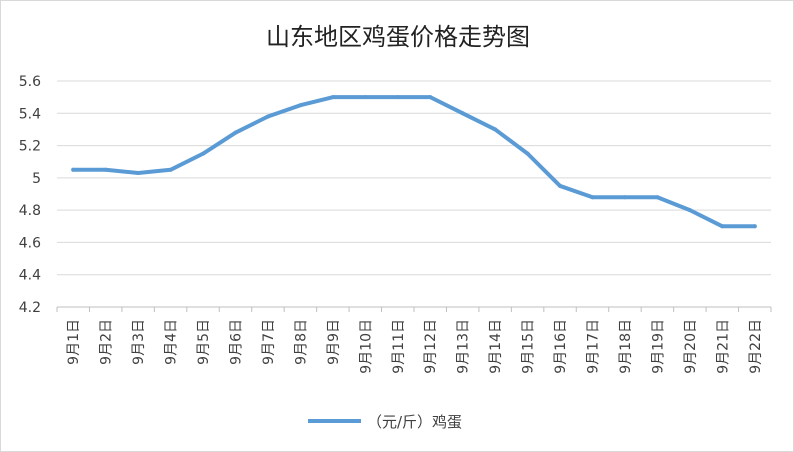 The width and height of the screenshot is (794, 452). Describe the element at coordinates (269, 342) in the screenshot. I see `x-tick-label: 9月7日` at that location.